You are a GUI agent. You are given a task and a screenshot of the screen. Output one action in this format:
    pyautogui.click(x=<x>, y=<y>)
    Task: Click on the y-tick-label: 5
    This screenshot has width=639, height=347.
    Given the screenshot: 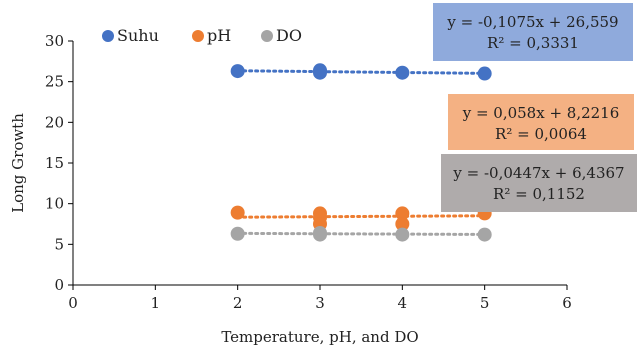 What is the action you would take?
    pyautogui.click(x=59, y=244)
    